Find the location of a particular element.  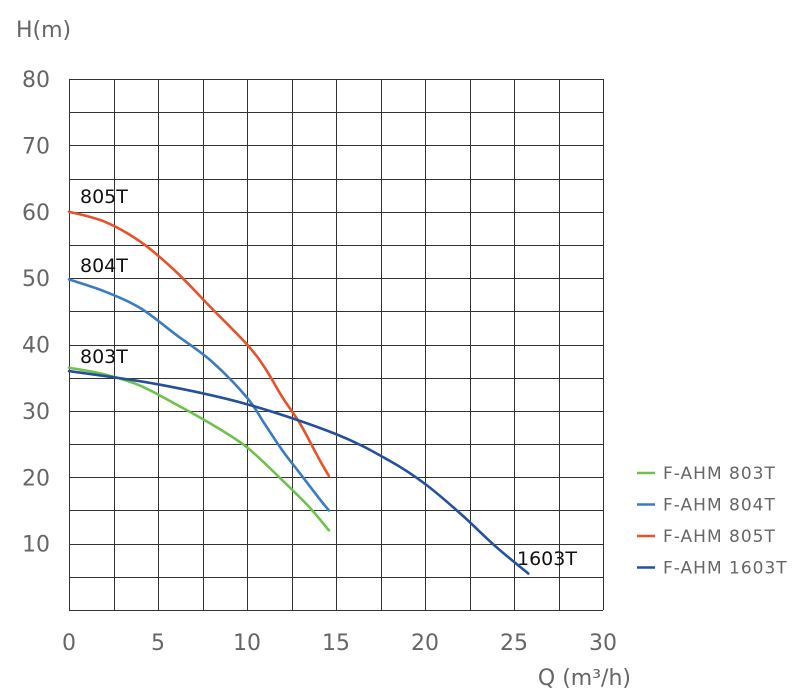

y-tick-label: 80 is located at coordinates (36, 80).